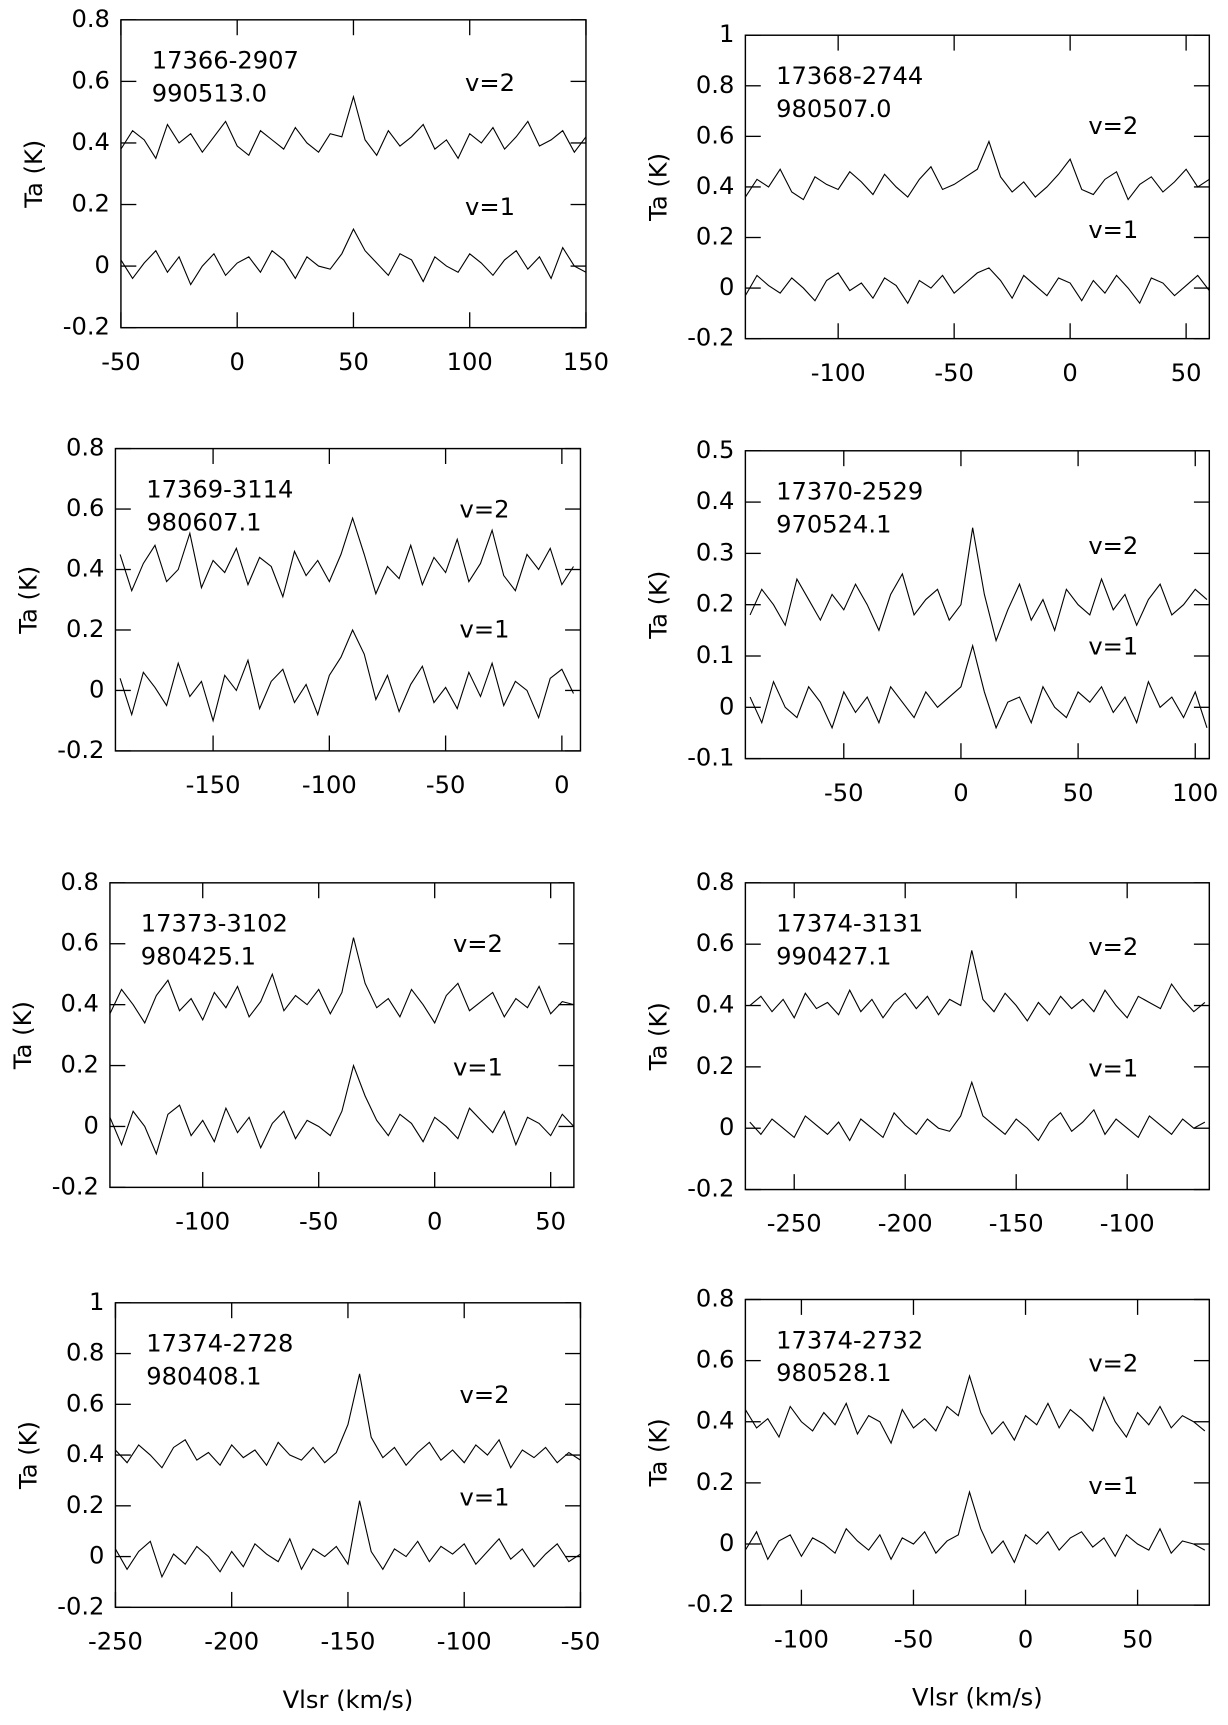 This screenshot has width=1228, height=1725. I want to click on source-label: 17368-2744, so click(849, 76).